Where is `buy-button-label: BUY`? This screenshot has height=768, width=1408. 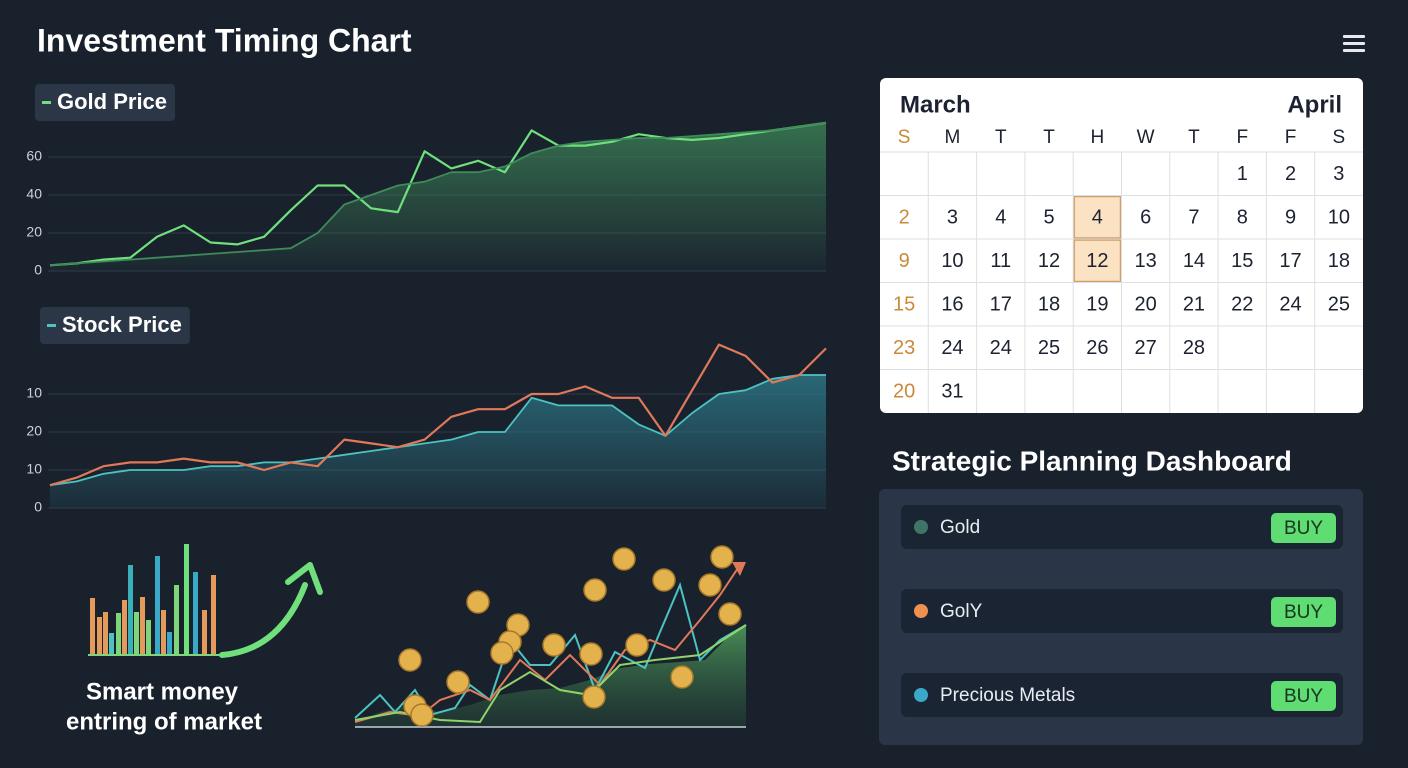 buy-button-label: BUY is located at coordinates (1303, 696).